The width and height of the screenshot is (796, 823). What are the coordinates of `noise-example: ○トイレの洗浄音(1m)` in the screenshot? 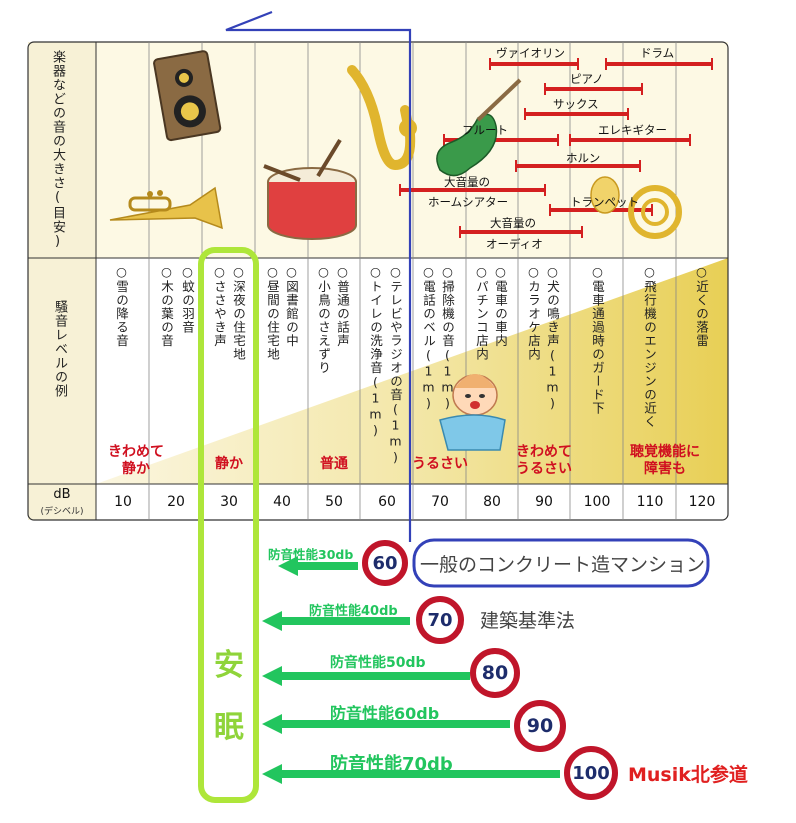 It's located at (375, 351).